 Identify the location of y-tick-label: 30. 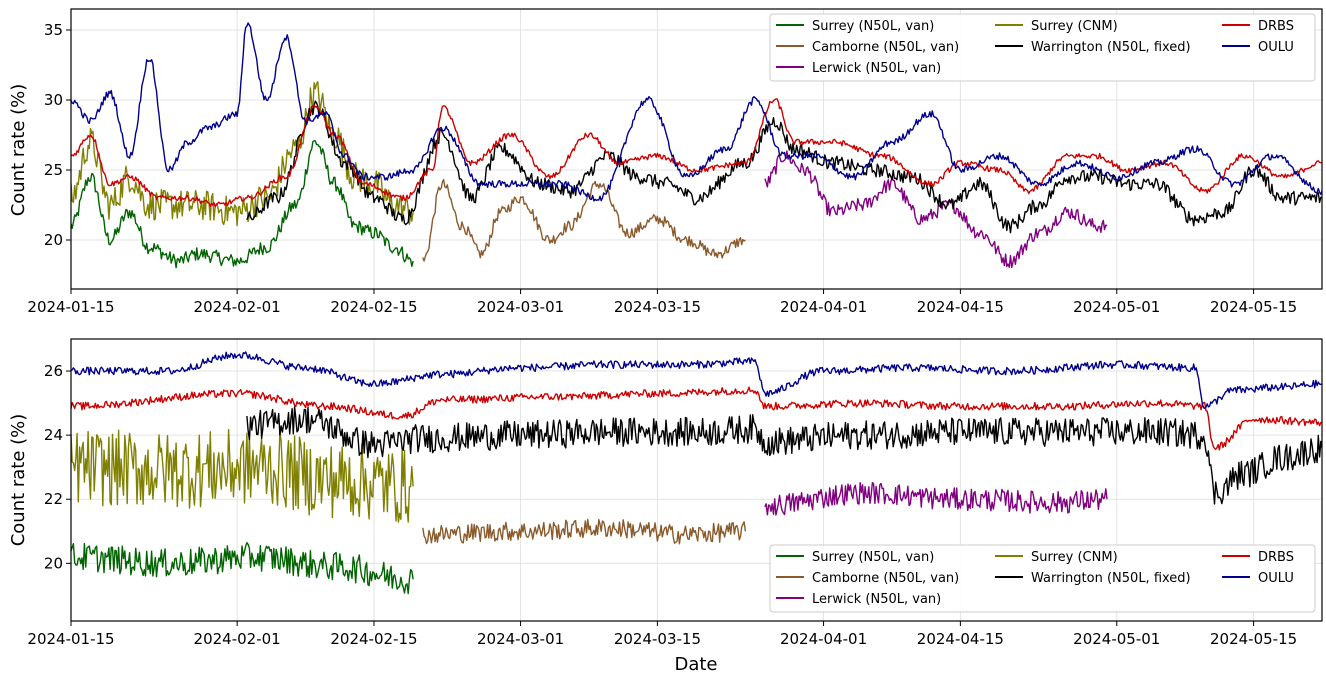
(53, 100).